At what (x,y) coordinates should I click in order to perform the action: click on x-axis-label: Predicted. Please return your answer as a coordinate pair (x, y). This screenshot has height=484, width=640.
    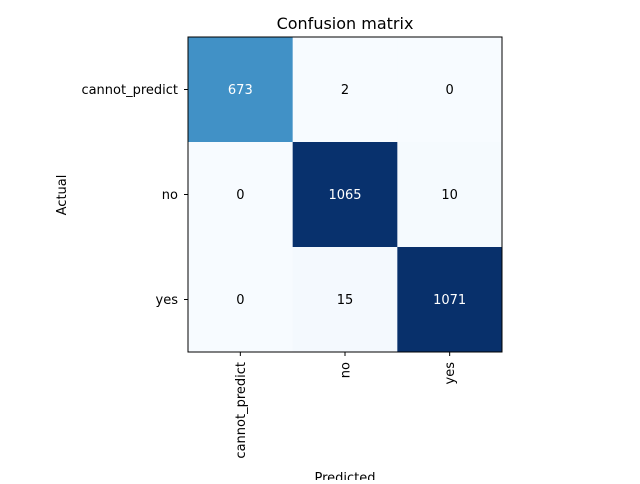
    Looking at the image, I should click on (344, 475).